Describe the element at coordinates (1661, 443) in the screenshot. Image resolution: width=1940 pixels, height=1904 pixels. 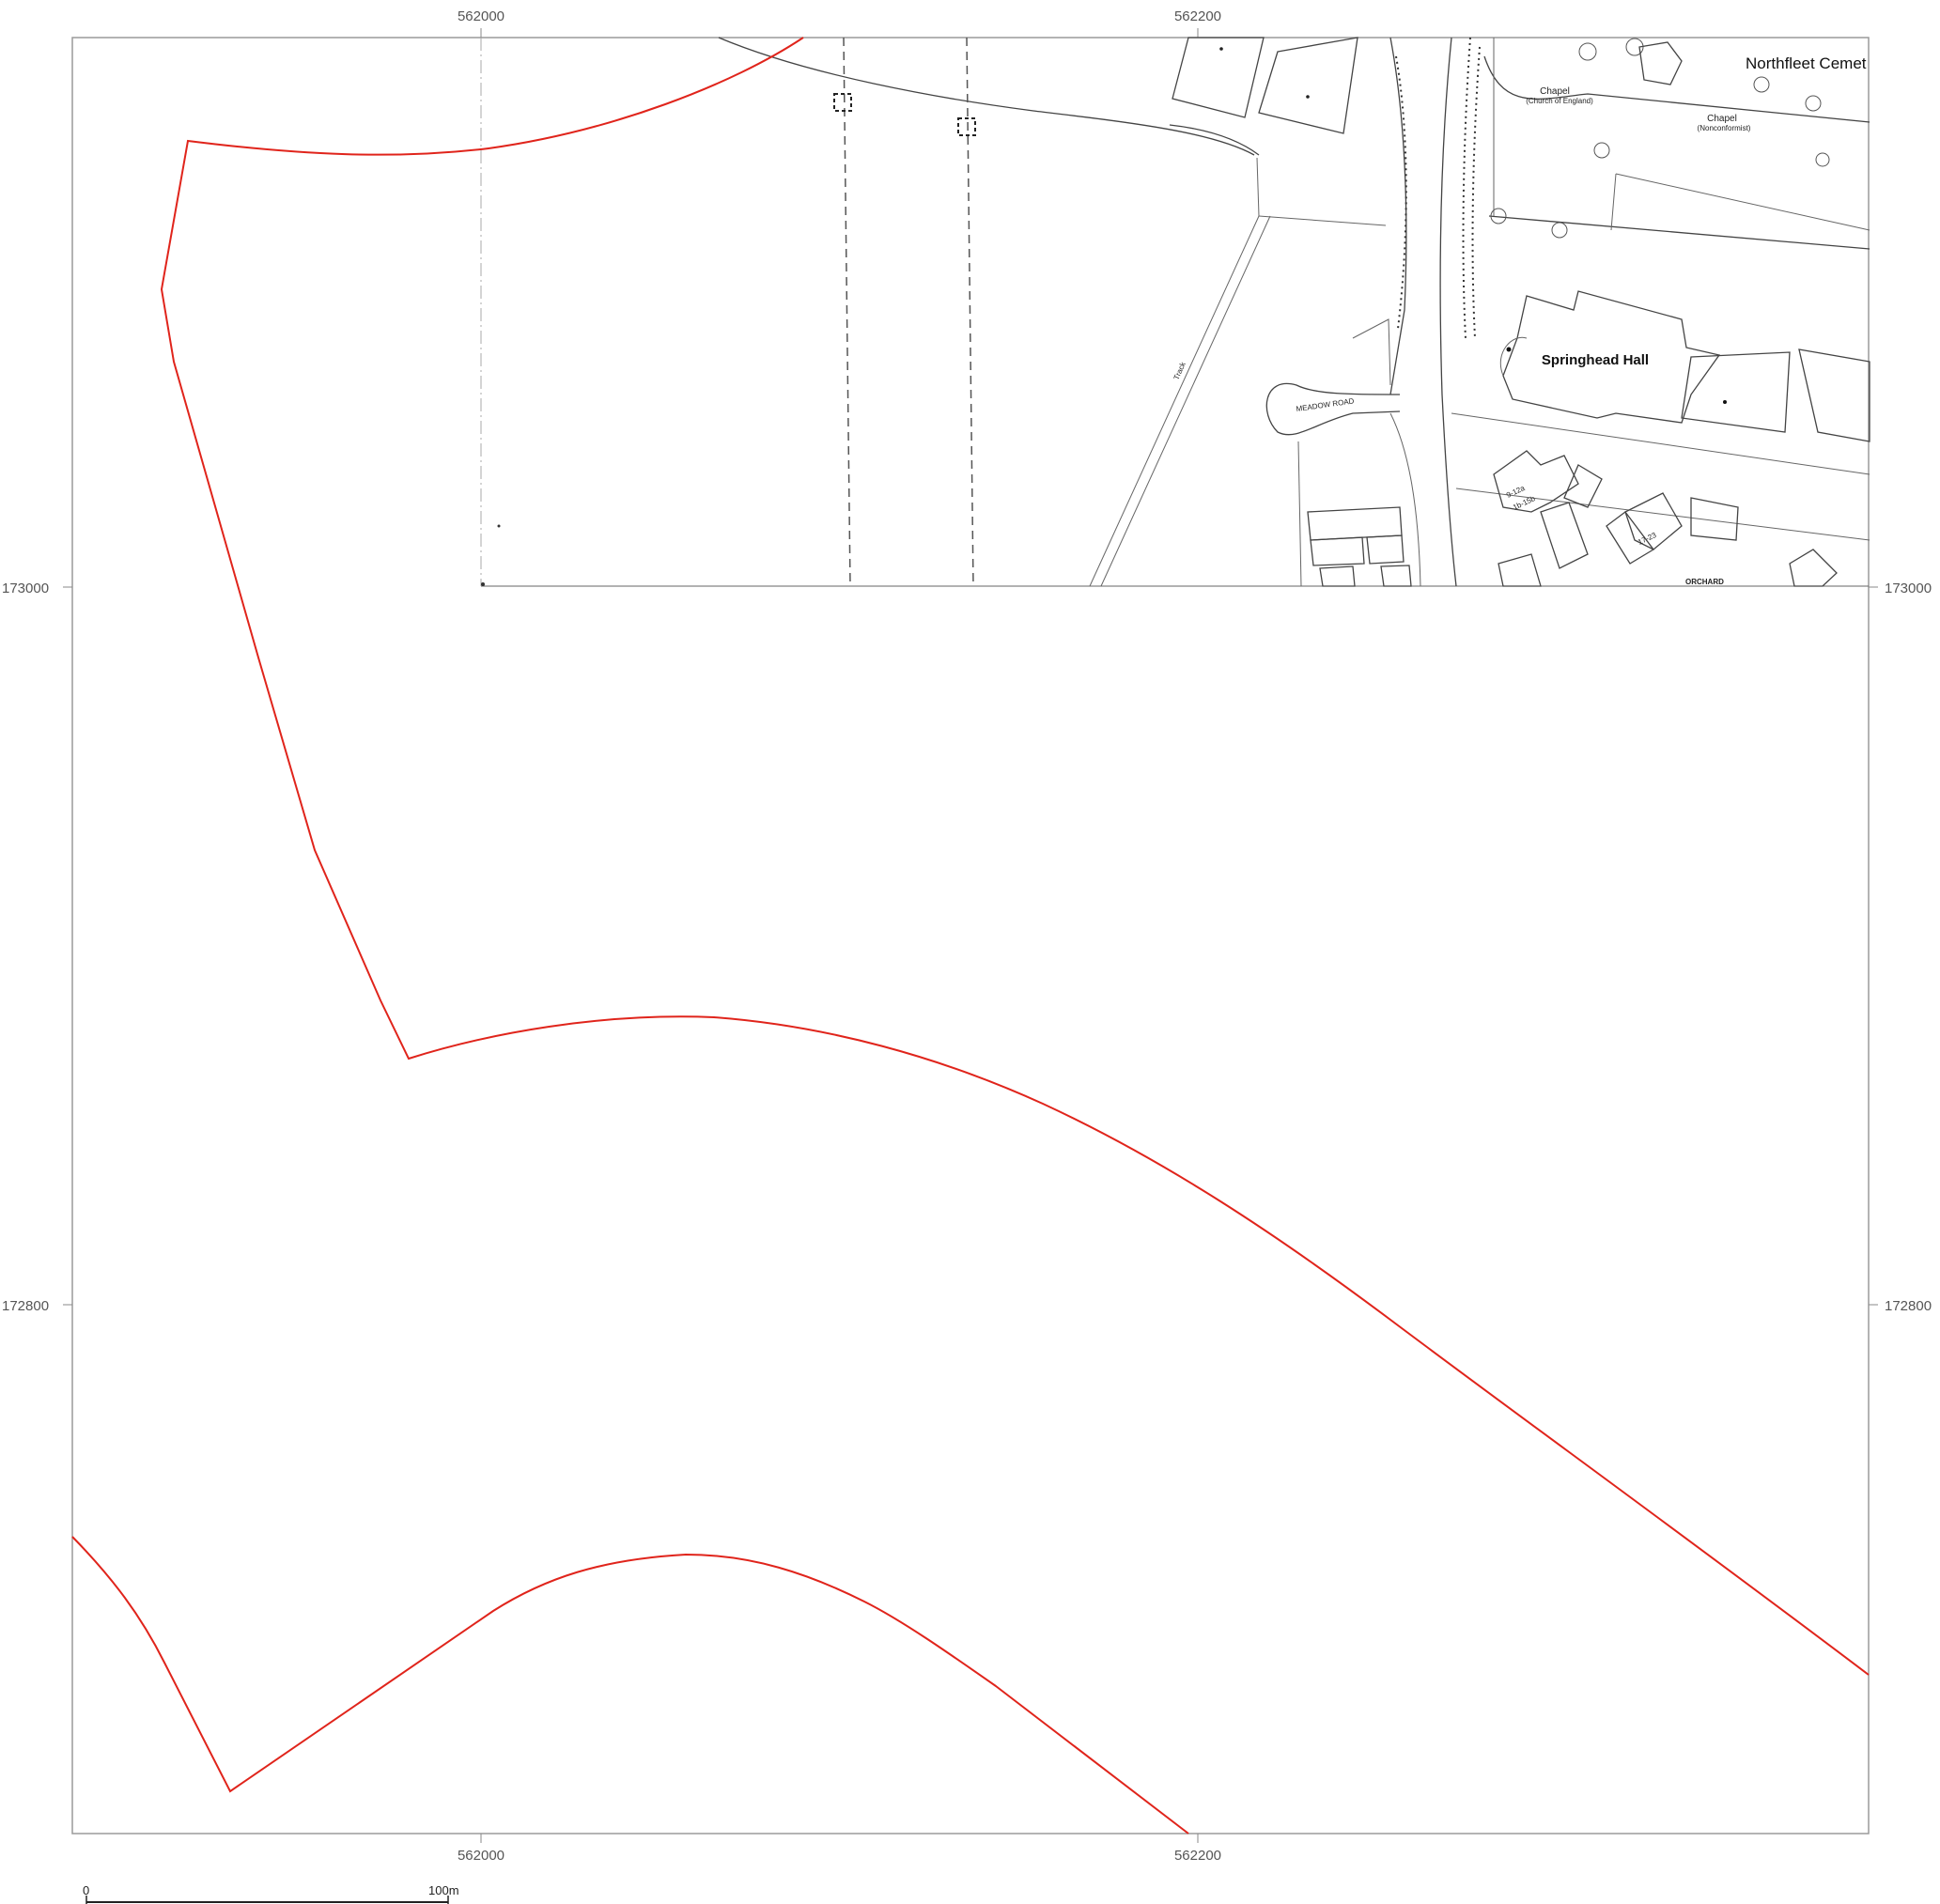
I see `hall-drive` at that location.